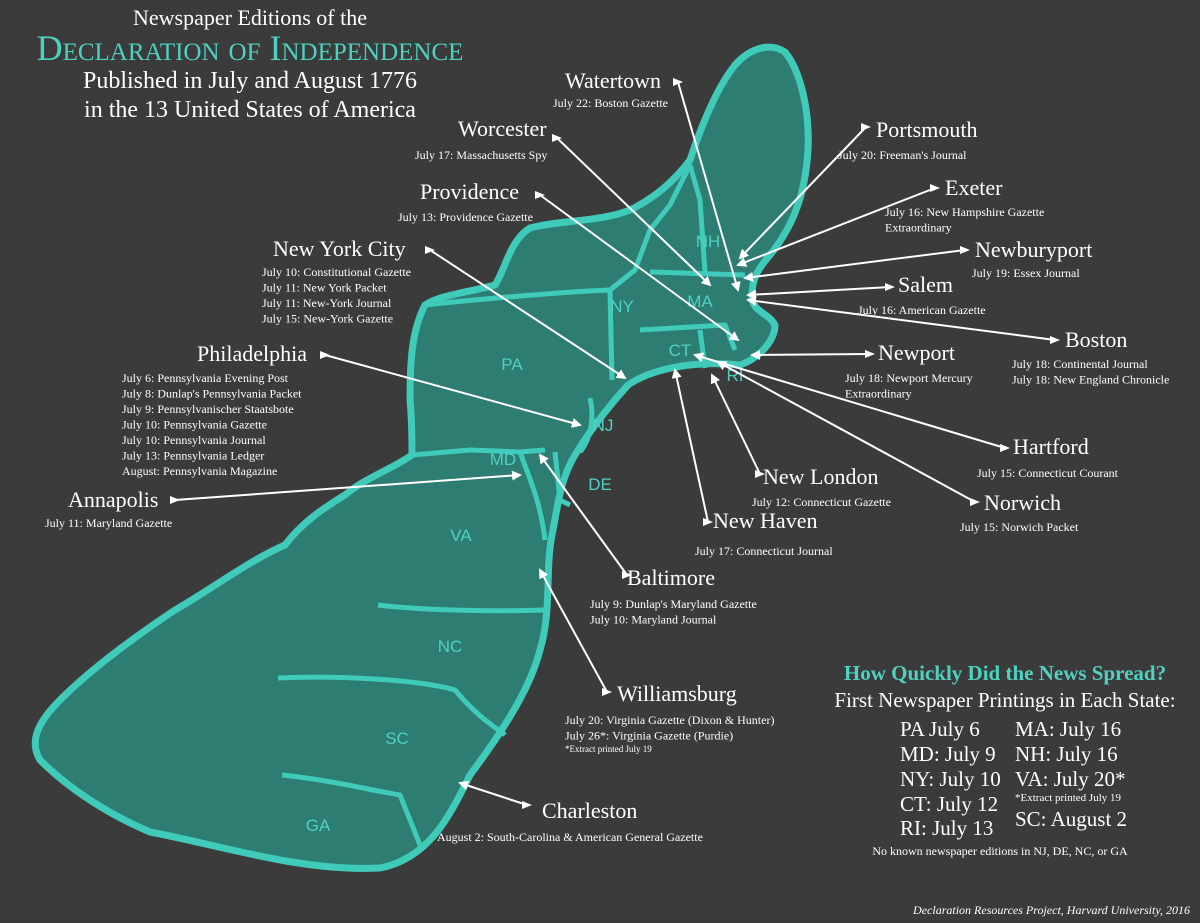 The height and width of the screenshot is (923, 1200). I want to click on state-label: PA, so click(512, 364).